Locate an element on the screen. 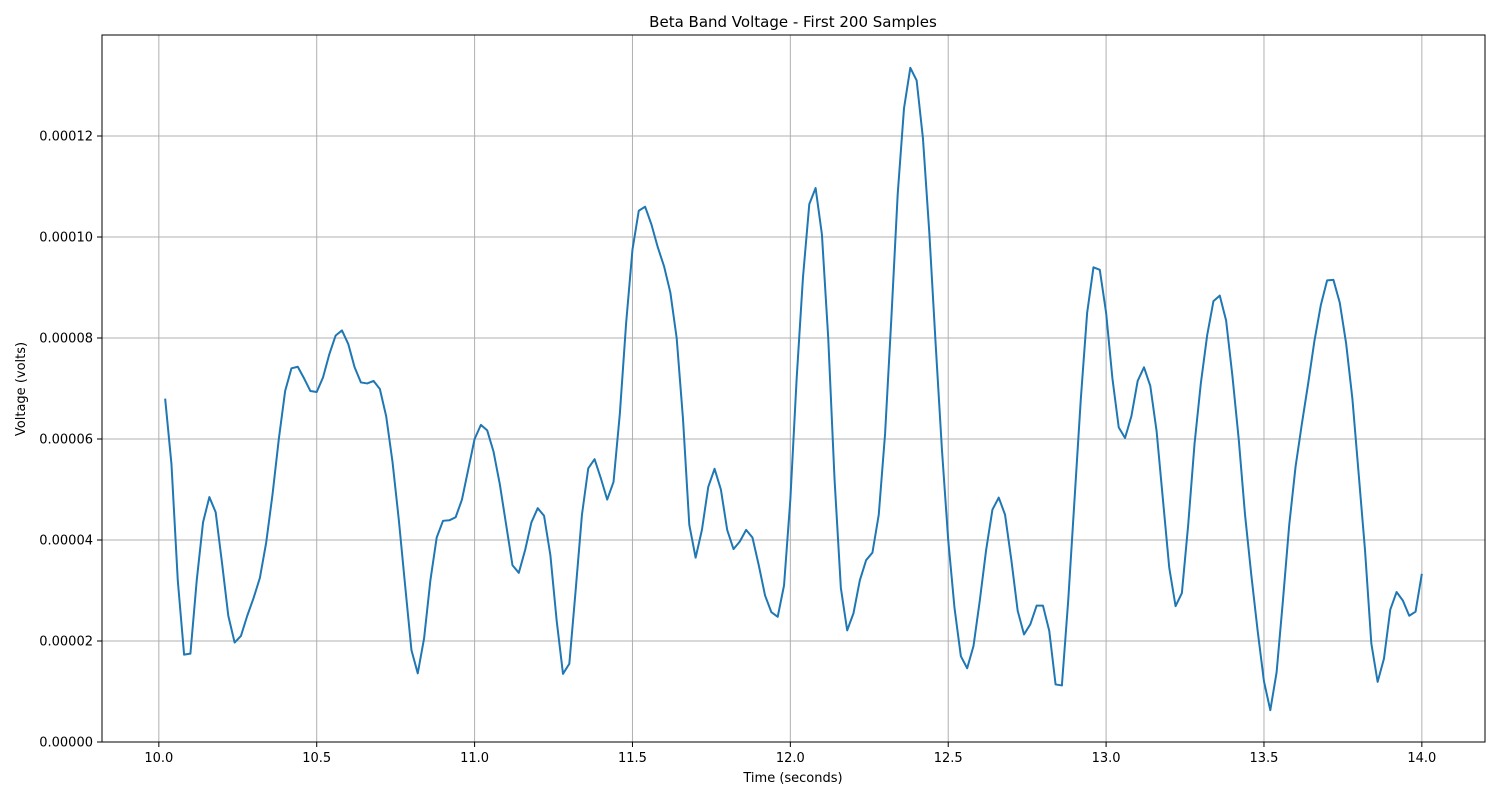 The image size is (1500, 804). x-tick-label: 13.0 is located at coordinates (1106, 758).